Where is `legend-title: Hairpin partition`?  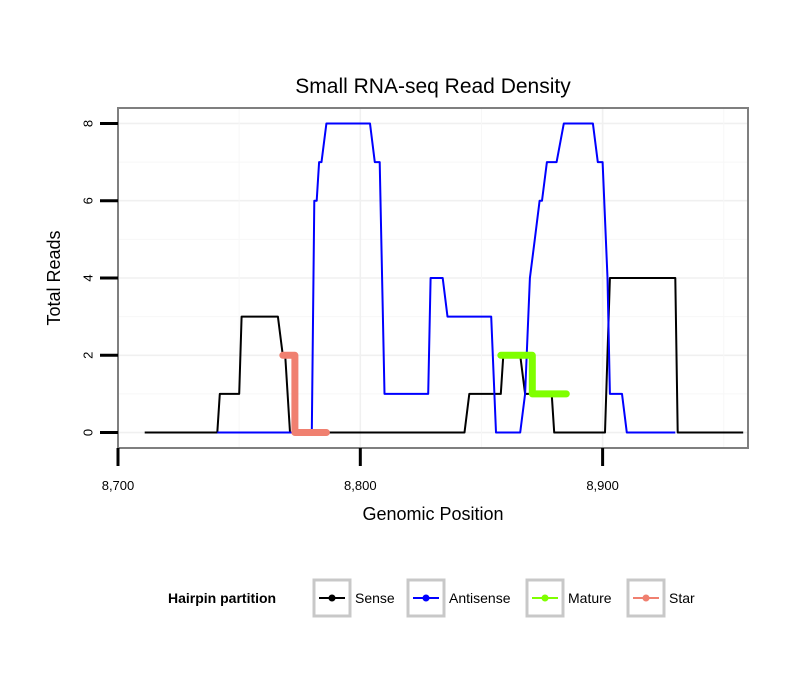
legend-title: Hairpin partition is located at coordinates (222, 598).